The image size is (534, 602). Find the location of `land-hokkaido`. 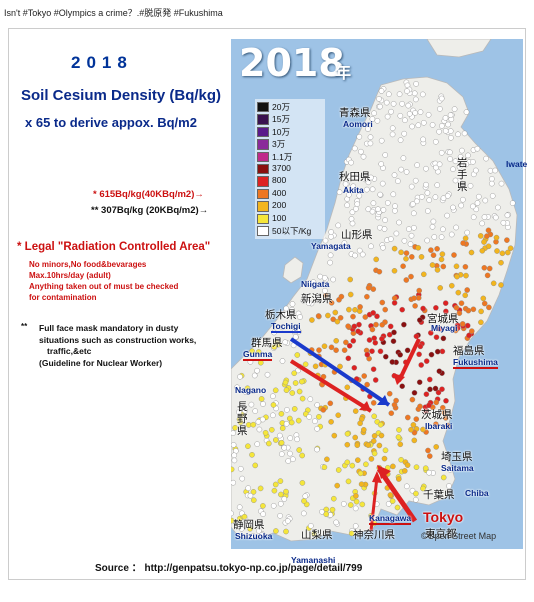

land-hokkaido is located at coordinates (459, 48).